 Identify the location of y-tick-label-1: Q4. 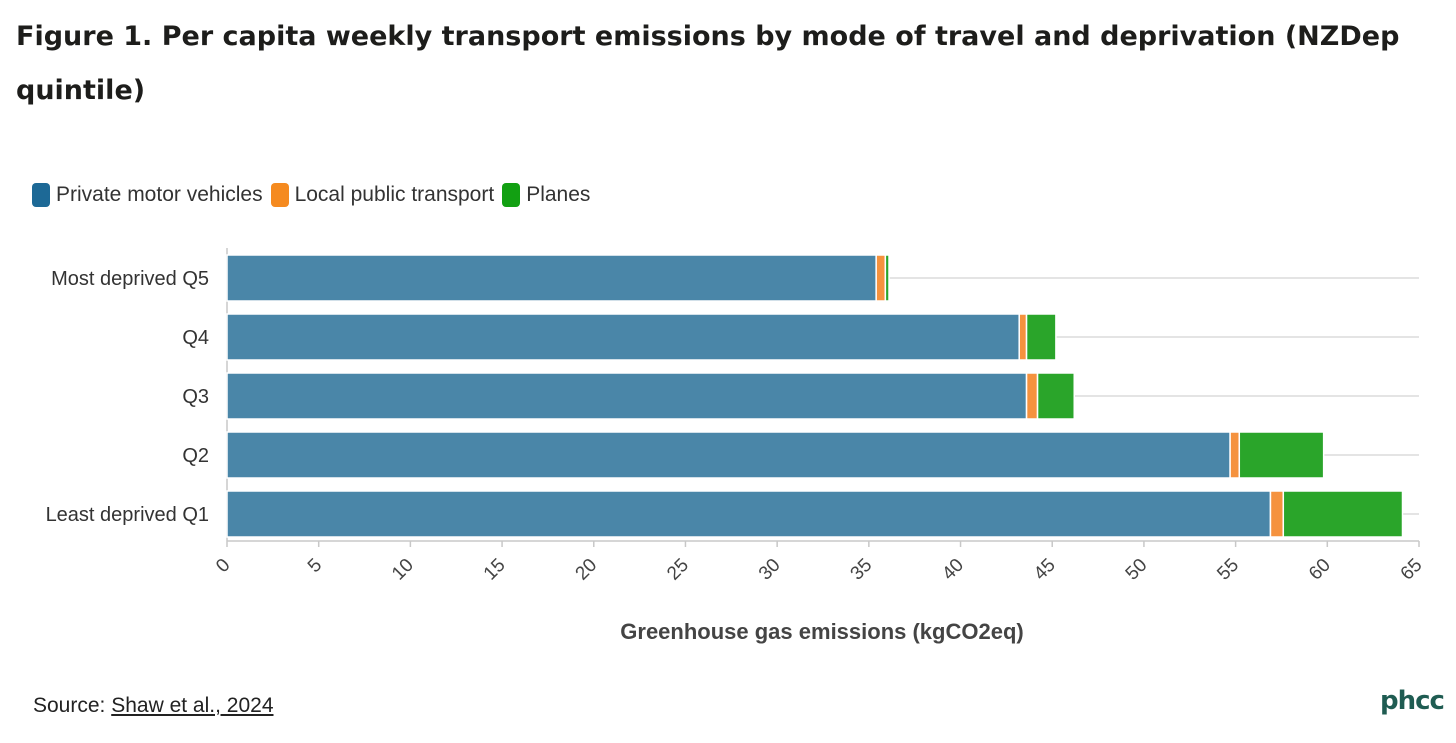
(195, 338).